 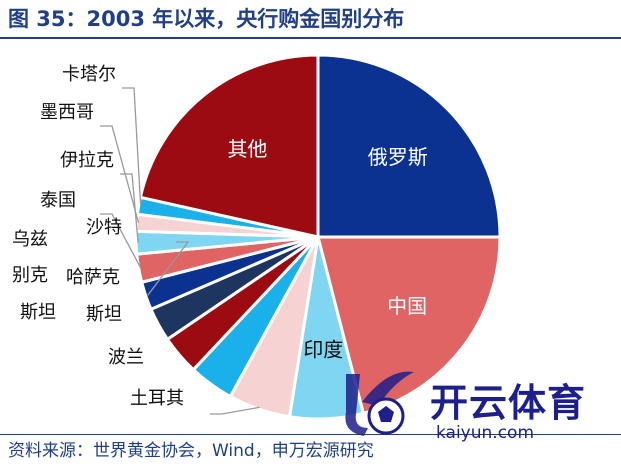 What do you see at coordinates (58, 200) in the screenshot?
I see `pie-label-8: 泰国` at bounding box center [58, 200].